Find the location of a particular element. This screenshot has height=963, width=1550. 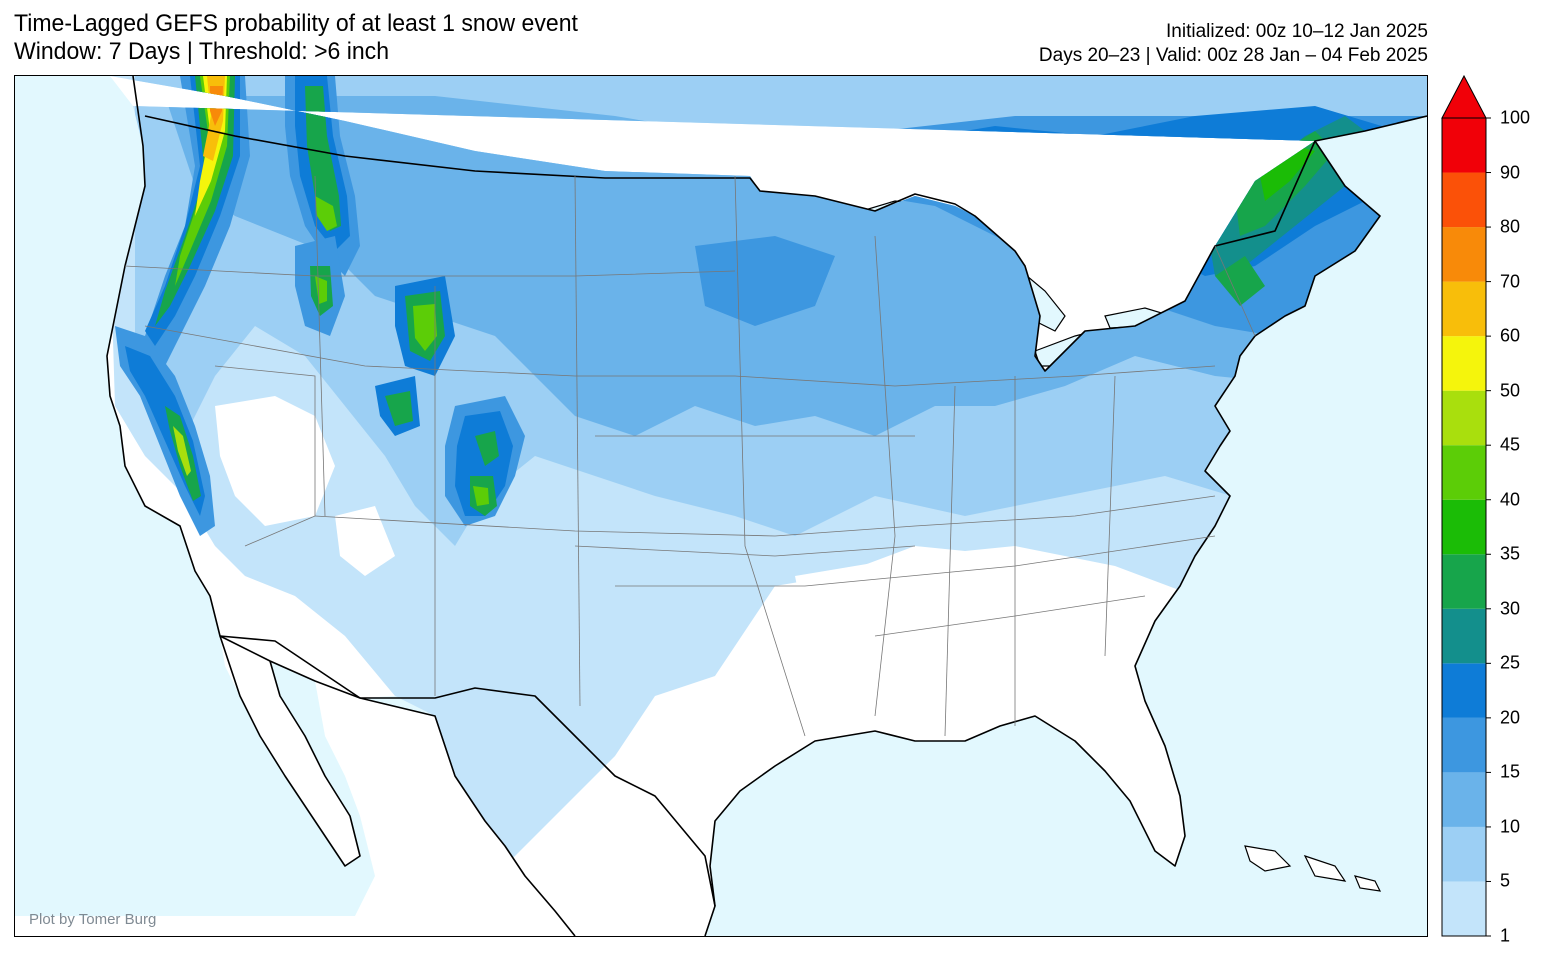

colorbar-tick-label: 50 is located at coordinates (1510, 390).